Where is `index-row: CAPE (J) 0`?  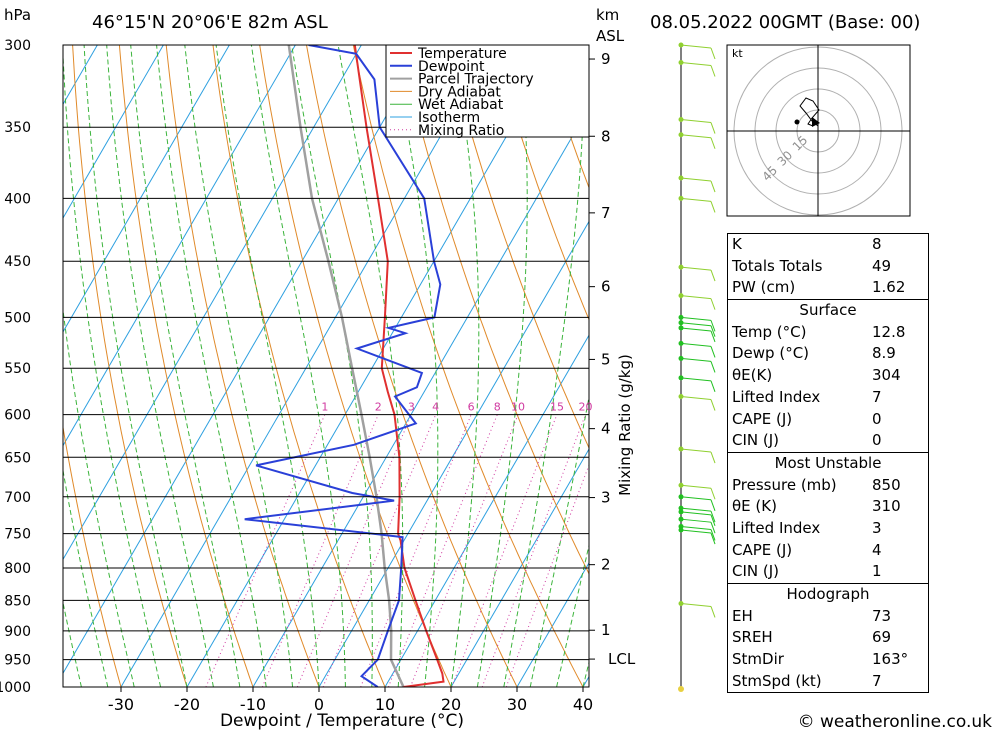 index-row: CAPE (J) 0 is located at coordinates (807, 418).